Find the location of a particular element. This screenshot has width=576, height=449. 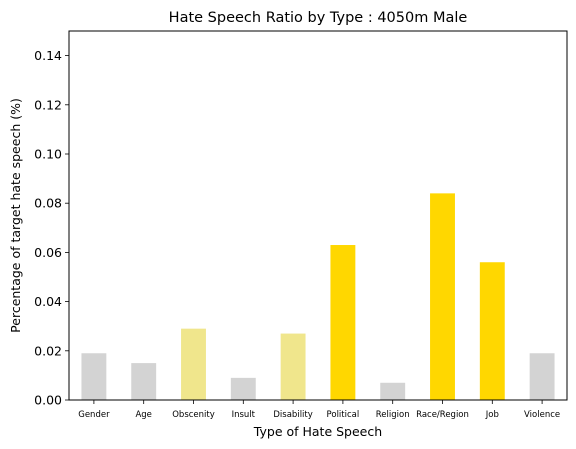

x-axis-label: Type of Hate Speech is located at coordinates (317, 431).